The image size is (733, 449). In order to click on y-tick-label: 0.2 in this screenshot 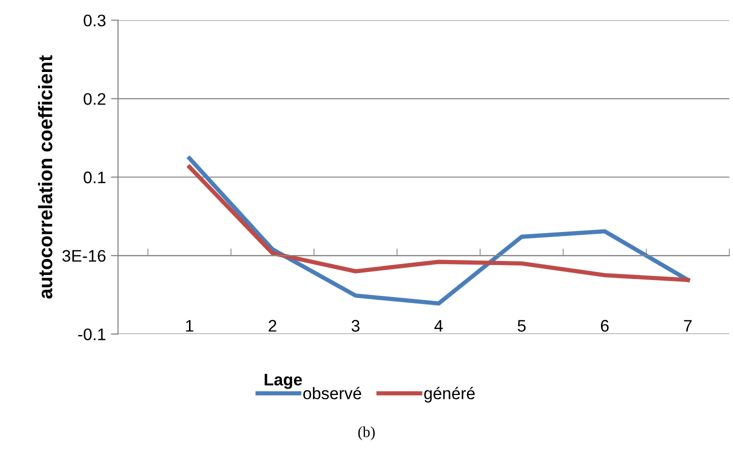, I will do `click(95, 99)`.